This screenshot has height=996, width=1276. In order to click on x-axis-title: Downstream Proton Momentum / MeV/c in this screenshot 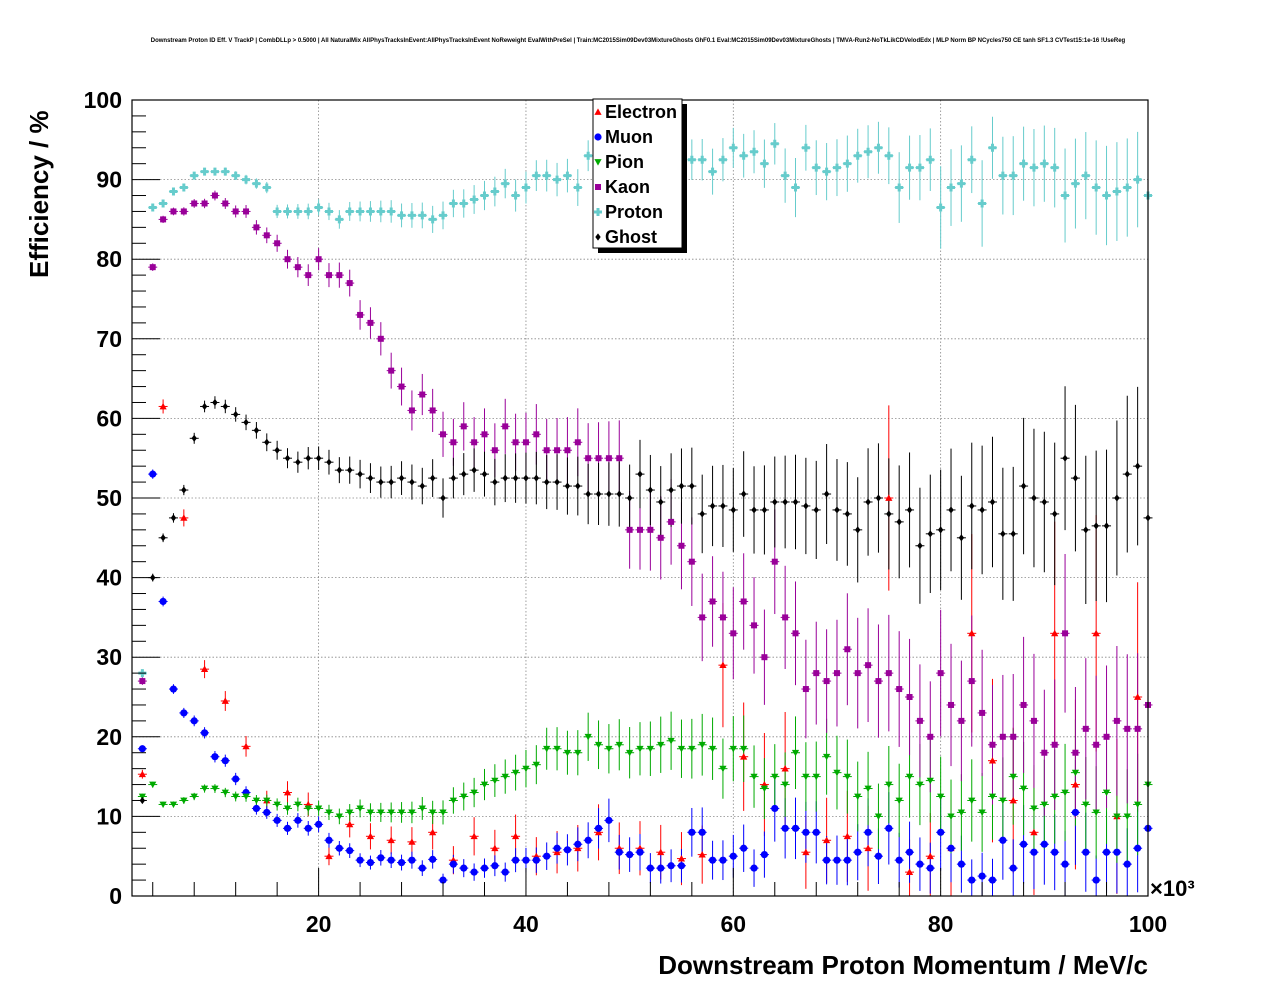, I will do `click(903, 965)`.